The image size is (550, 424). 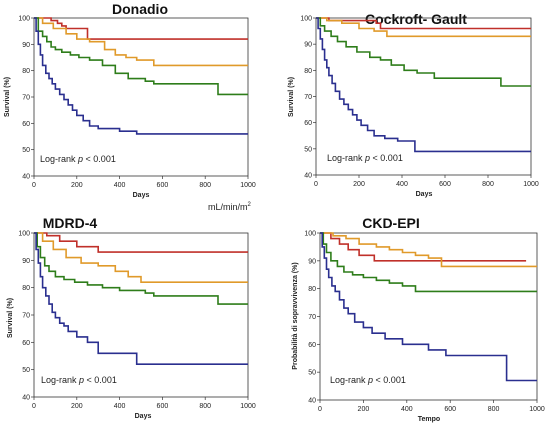 What do you see at coordinates (295, 315) in the screenshot?
I see `y-axis-label: Probabilità di sopravvivenza (%)` at bounding box center [295, 315].